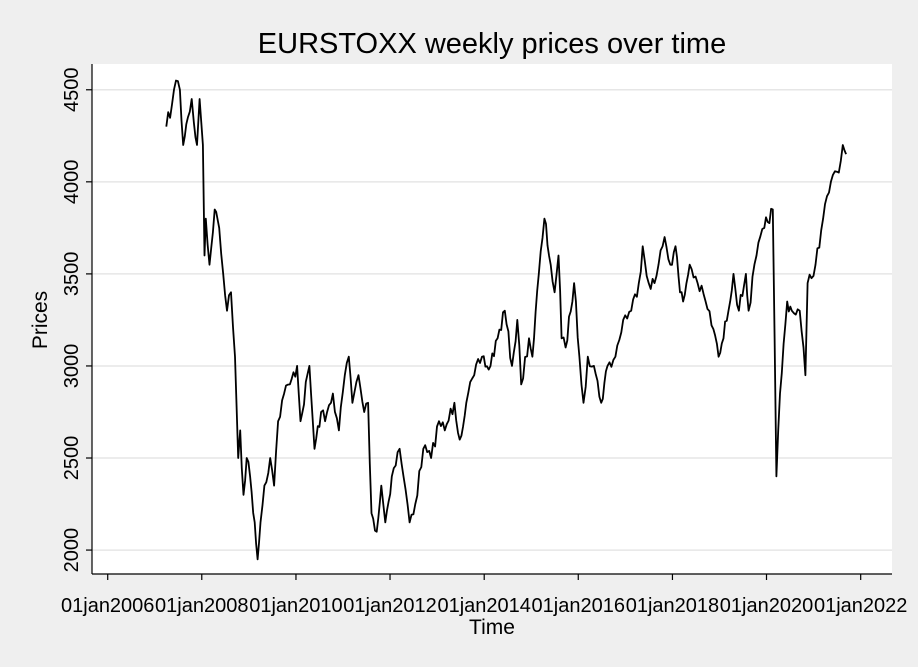  What do you see at coordinates (860, 606) in the screenshot?
I see `x-tick-label: 01jan2022` at bounding box center [860, 606].